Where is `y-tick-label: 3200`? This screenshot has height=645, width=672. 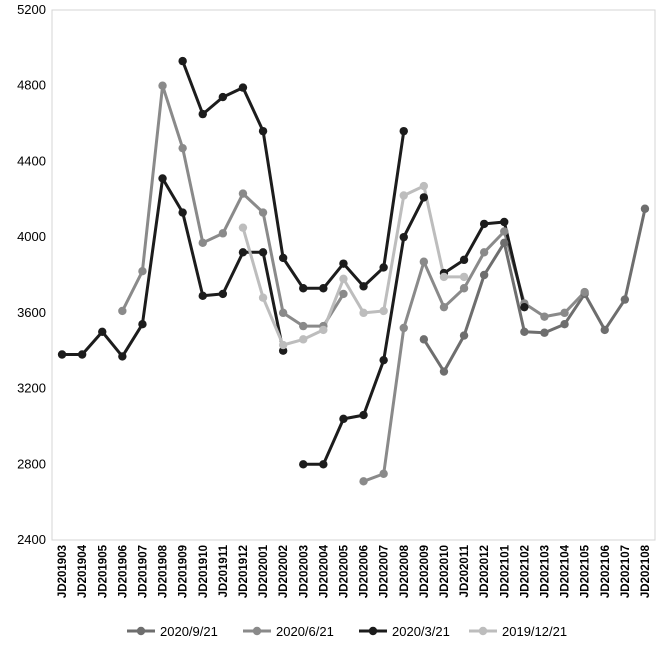
y-tick-label: 3200 is located at coordinates (31, 388).